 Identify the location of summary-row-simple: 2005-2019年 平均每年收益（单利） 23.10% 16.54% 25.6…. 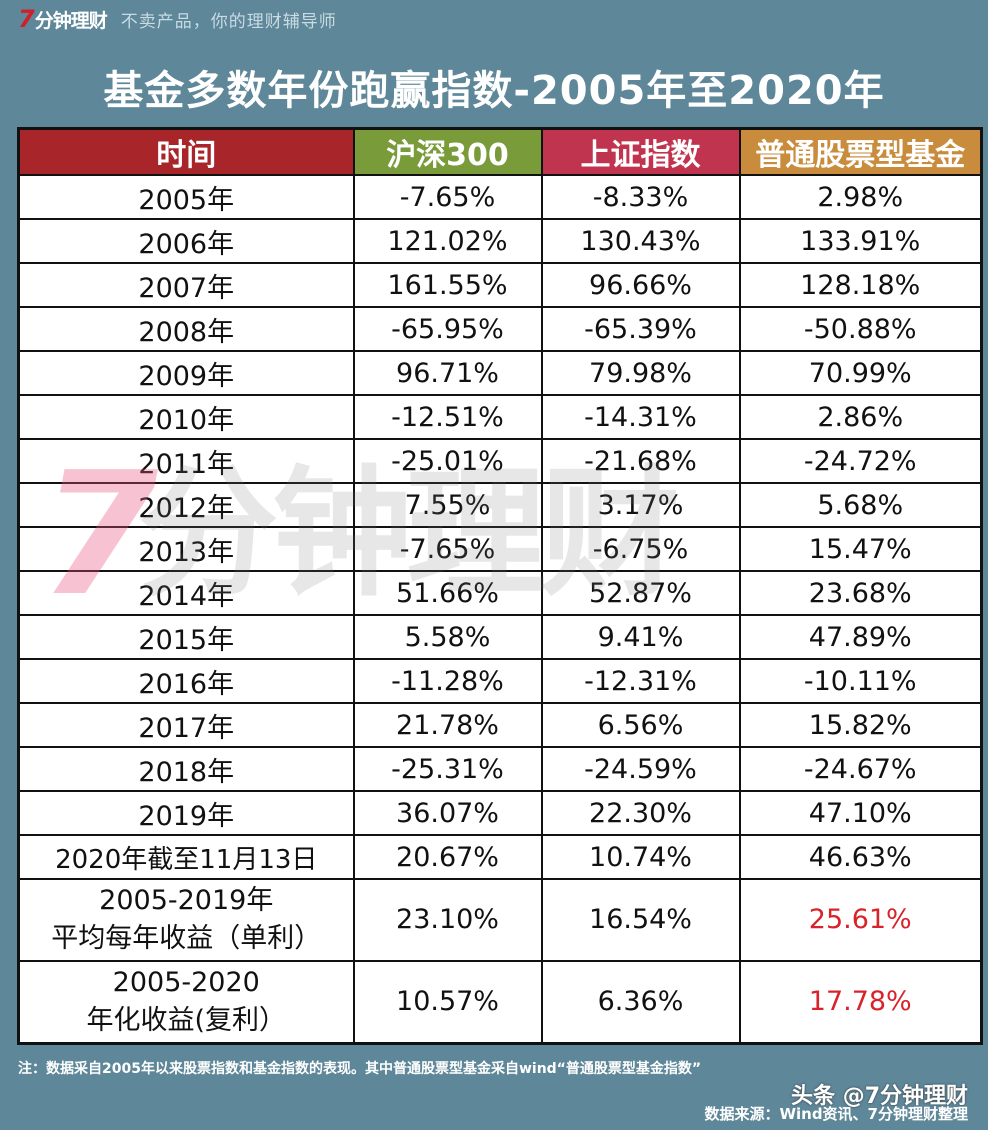
(500, 920).